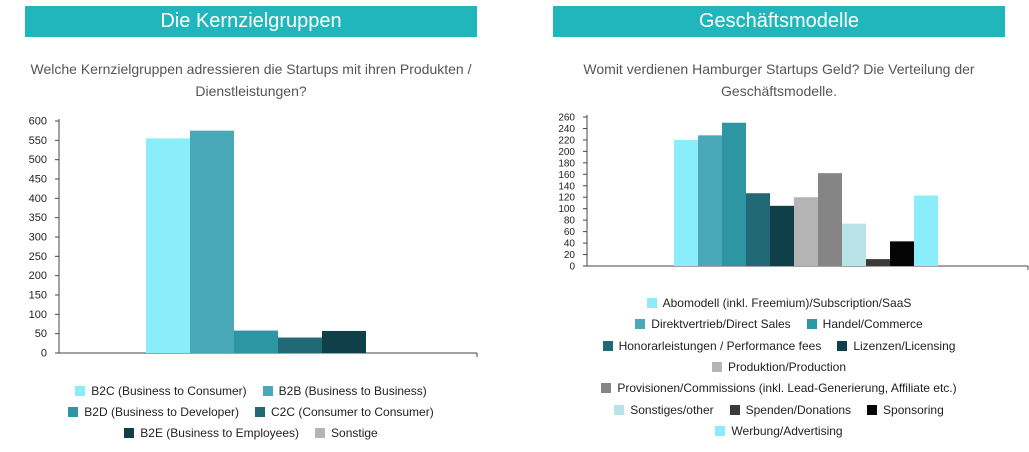 This screenshot has width=1029, height=452. What do you see at coordinates (38, 296) in the screenshot?
I see `y-tick-label: 150` at bounding box center [38, 296].